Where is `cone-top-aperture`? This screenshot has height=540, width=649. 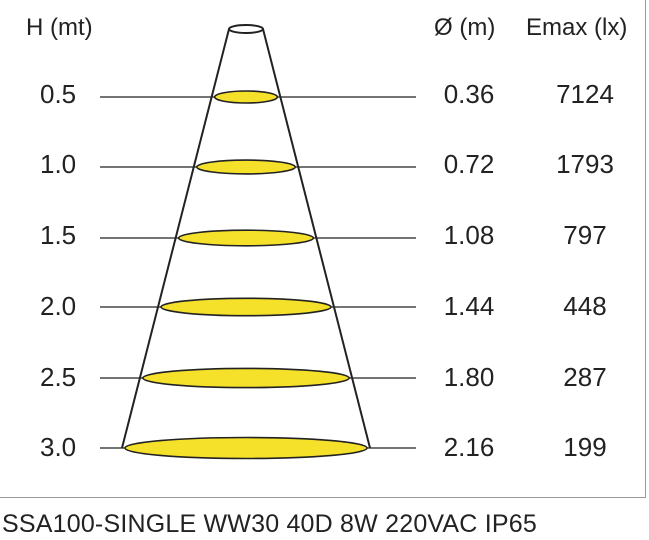
cone-top-aperture is located at coordinates (246, 29).